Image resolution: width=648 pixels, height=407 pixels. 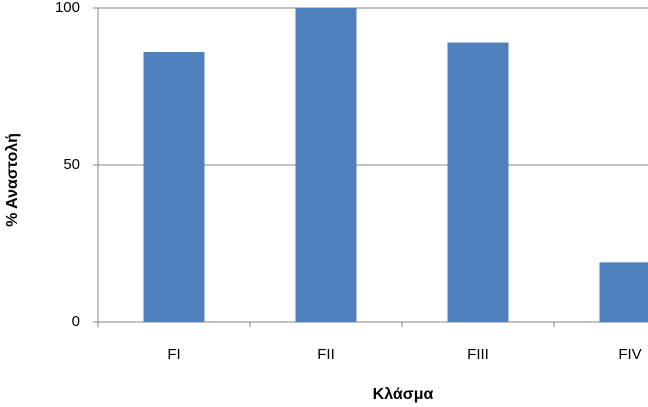 I want to click on y-axis-title: % Αναστολή, so click(x=12, y=180).